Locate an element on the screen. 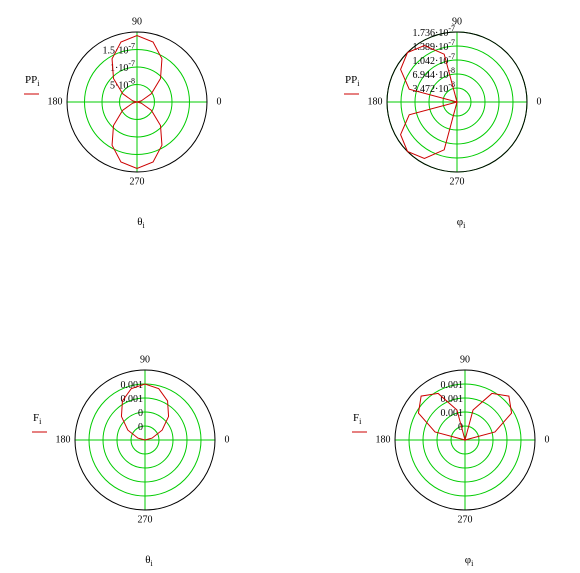 This screenshot has width=580, height=573. r-tick-label-mantissa: 1.042·10 is located at coordinates (430, 61).